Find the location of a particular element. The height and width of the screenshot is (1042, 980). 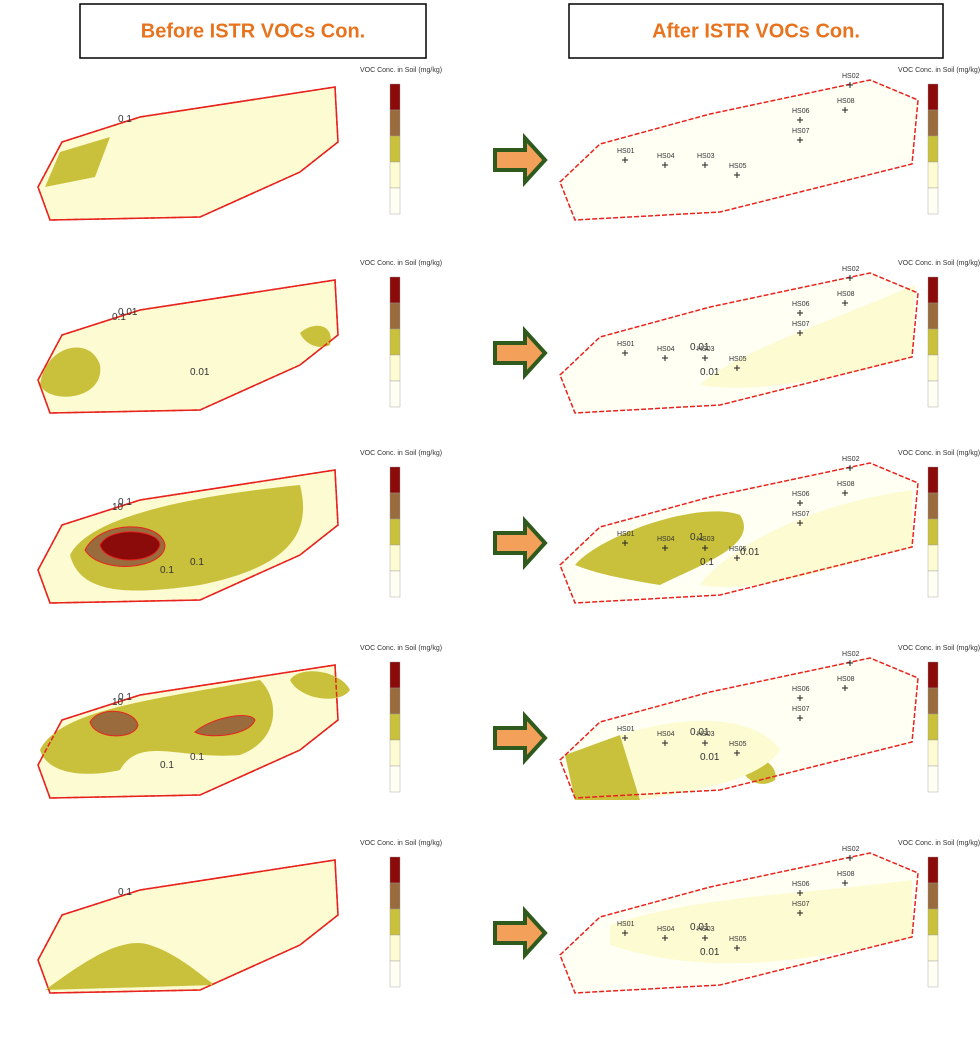

header-after: After ISTR VOCs Con. is located at coordinates (756, 31).